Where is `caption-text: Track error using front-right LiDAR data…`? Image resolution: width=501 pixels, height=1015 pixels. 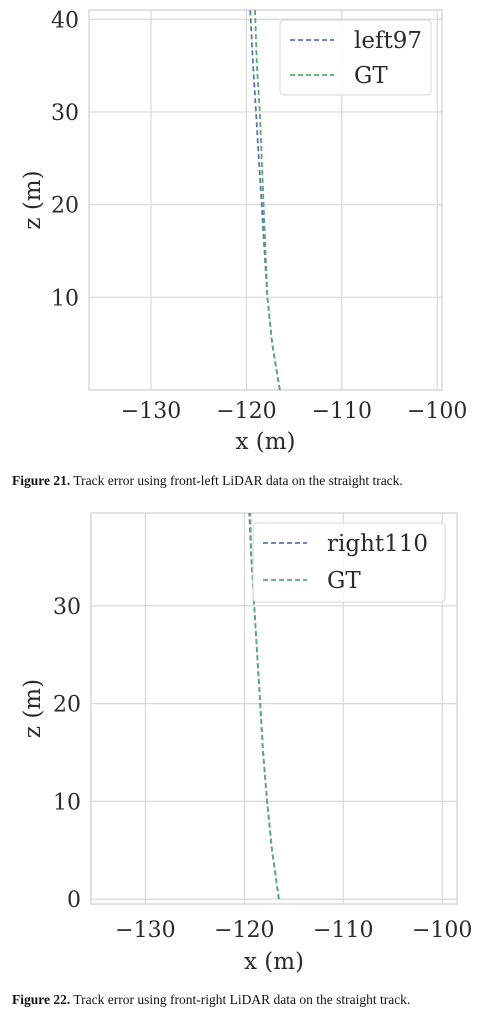
caption-text: Track error using front-right LiDAR data… is located at coordinates (242, 999).